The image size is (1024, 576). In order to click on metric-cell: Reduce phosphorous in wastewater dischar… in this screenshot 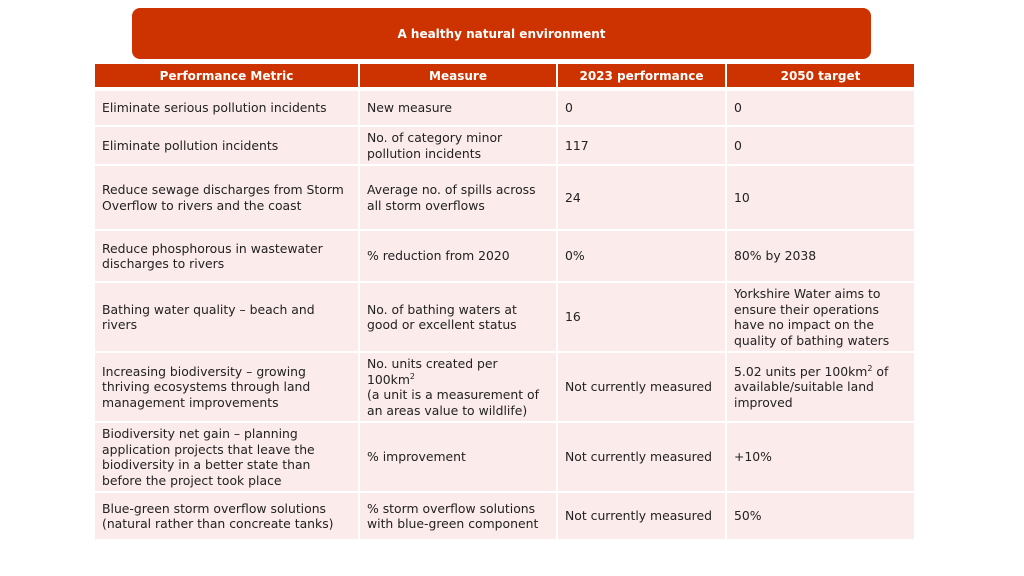, I will do `click(227, 256)`.